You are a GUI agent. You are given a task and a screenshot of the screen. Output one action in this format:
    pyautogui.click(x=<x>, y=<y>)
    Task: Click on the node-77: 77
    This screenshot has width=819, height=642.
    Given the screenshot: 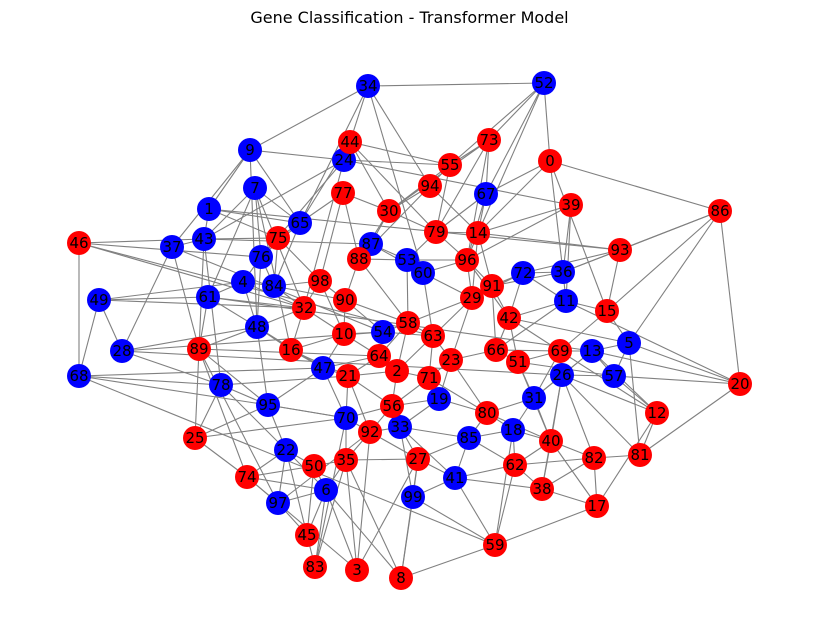 What is the action you would take?
    pyautogui.click(x=343, y=193)
    